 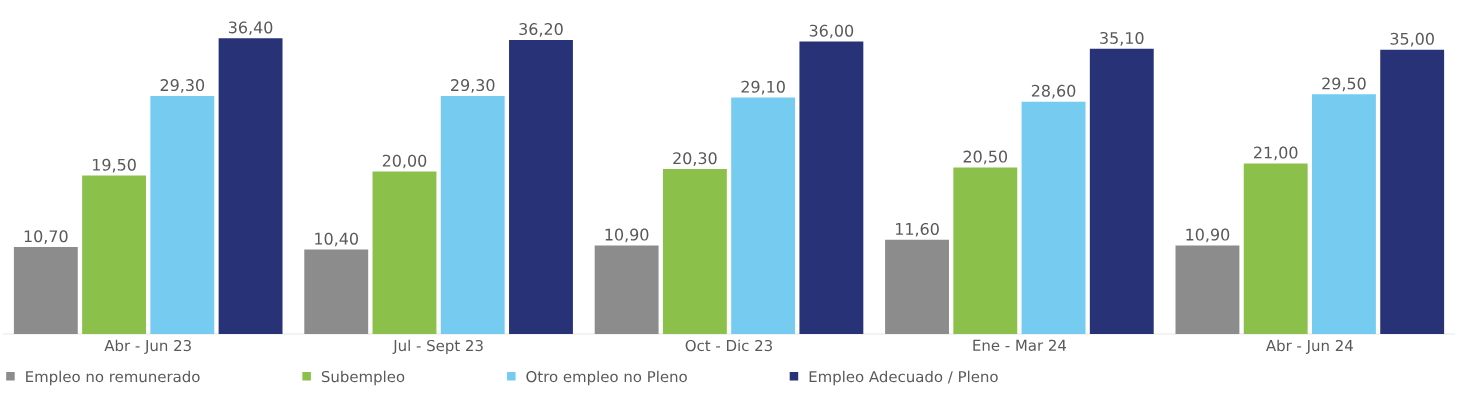 I want to click on data-label: 28,60, so click(x=1053, y=91).